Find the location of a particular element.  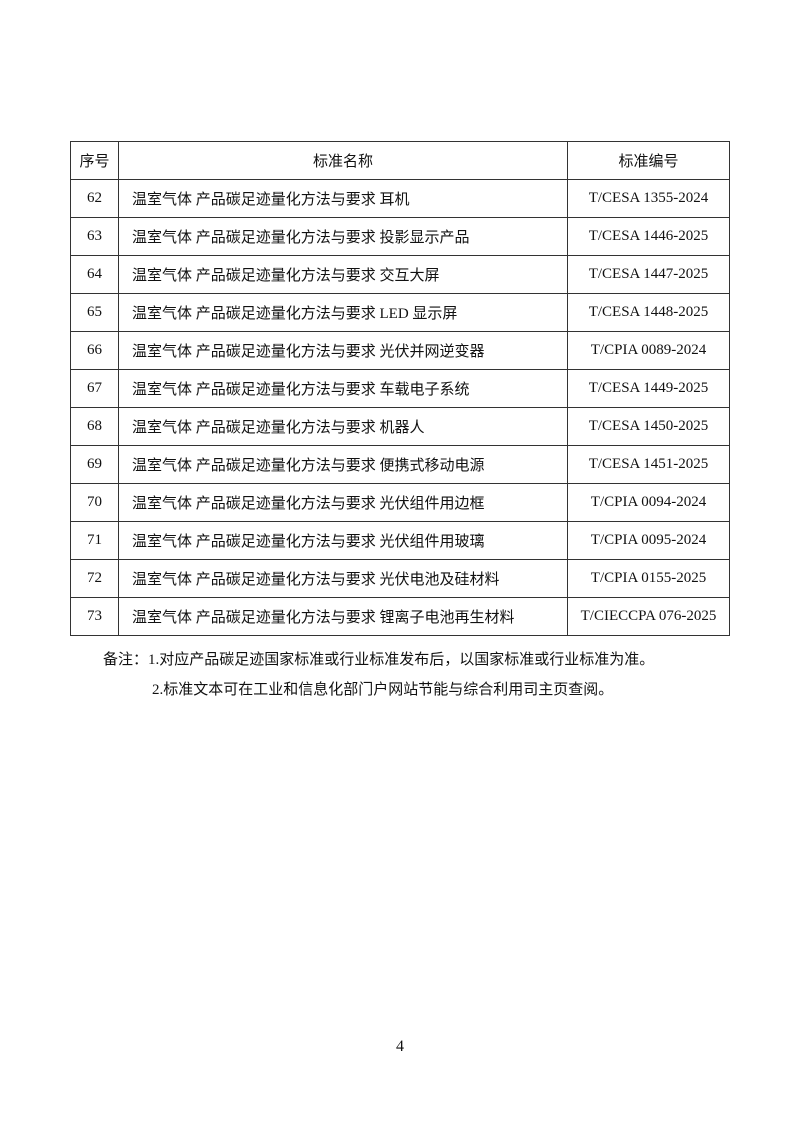

table-row: 64 温室气体 产品碳足迹量化方法与要求 交互大屏 T/CESA 1447-2025 is located at coordinates (400, 274).